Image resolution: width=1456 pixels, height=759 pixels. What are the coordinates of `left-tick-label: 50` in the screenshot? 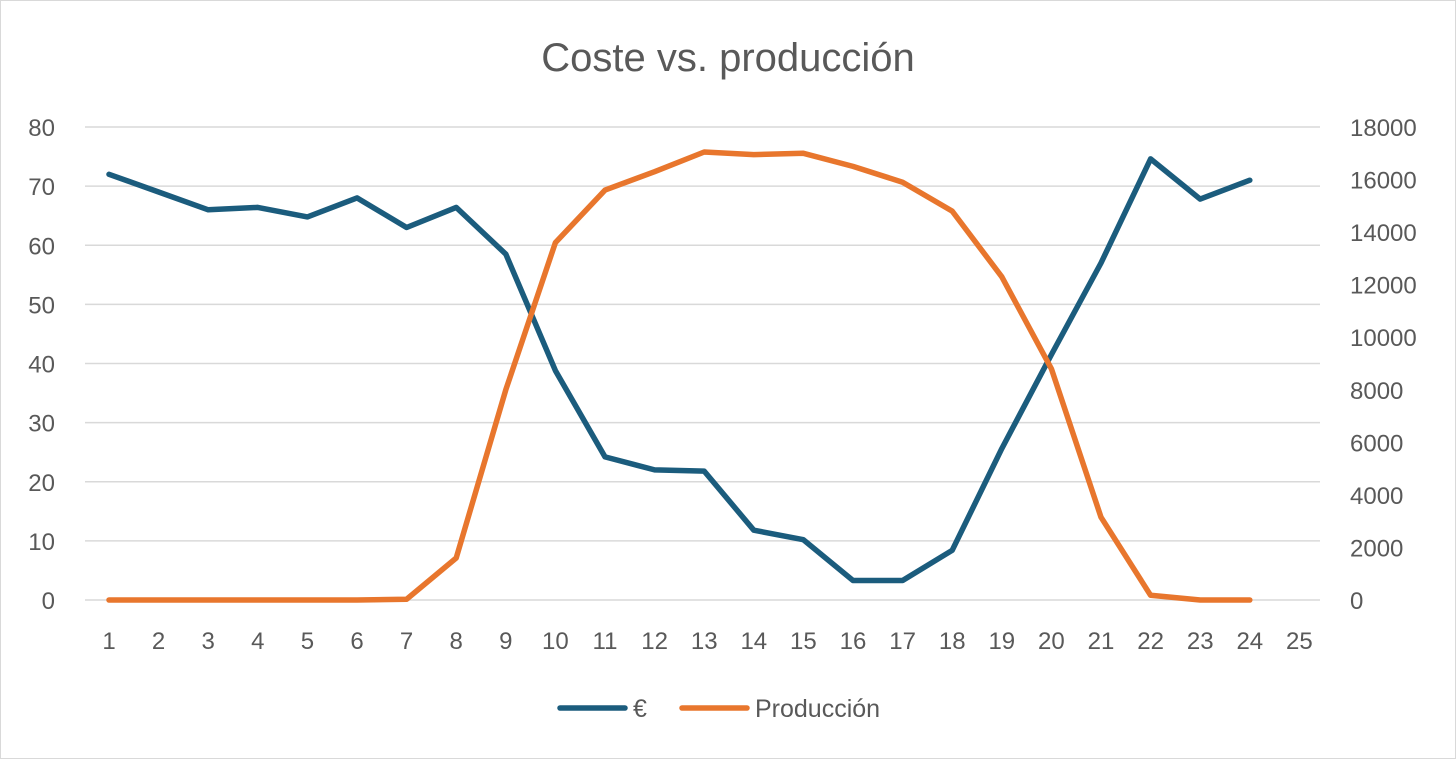 It's located at (41, 305).